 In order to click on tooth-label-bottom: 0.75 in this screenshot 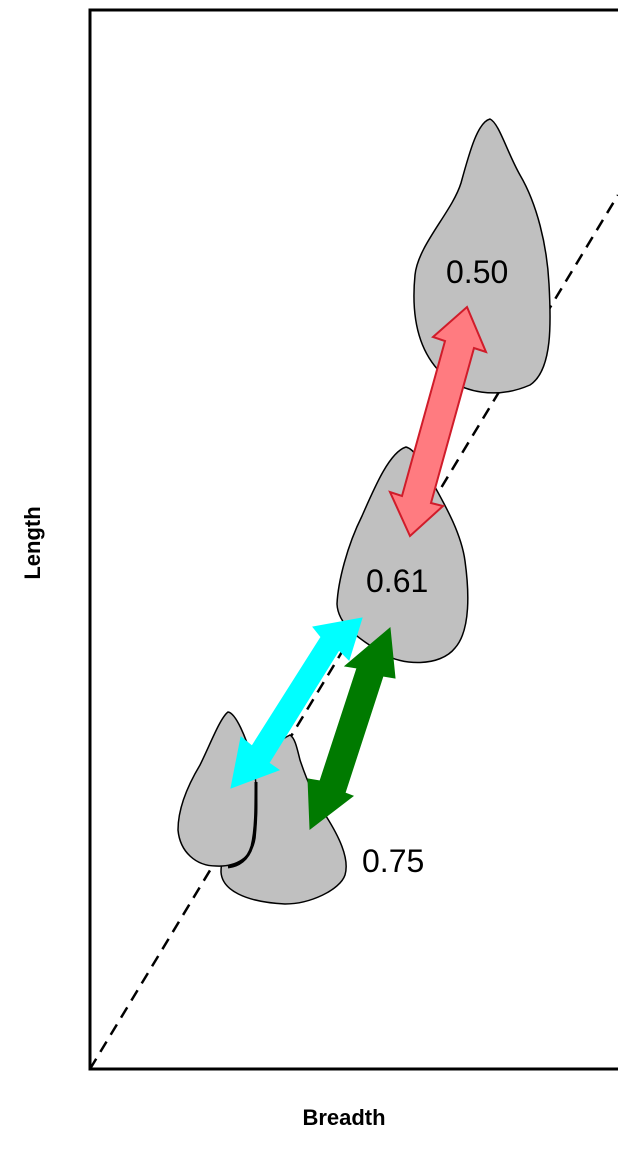, I will do `click(393, 861)`.